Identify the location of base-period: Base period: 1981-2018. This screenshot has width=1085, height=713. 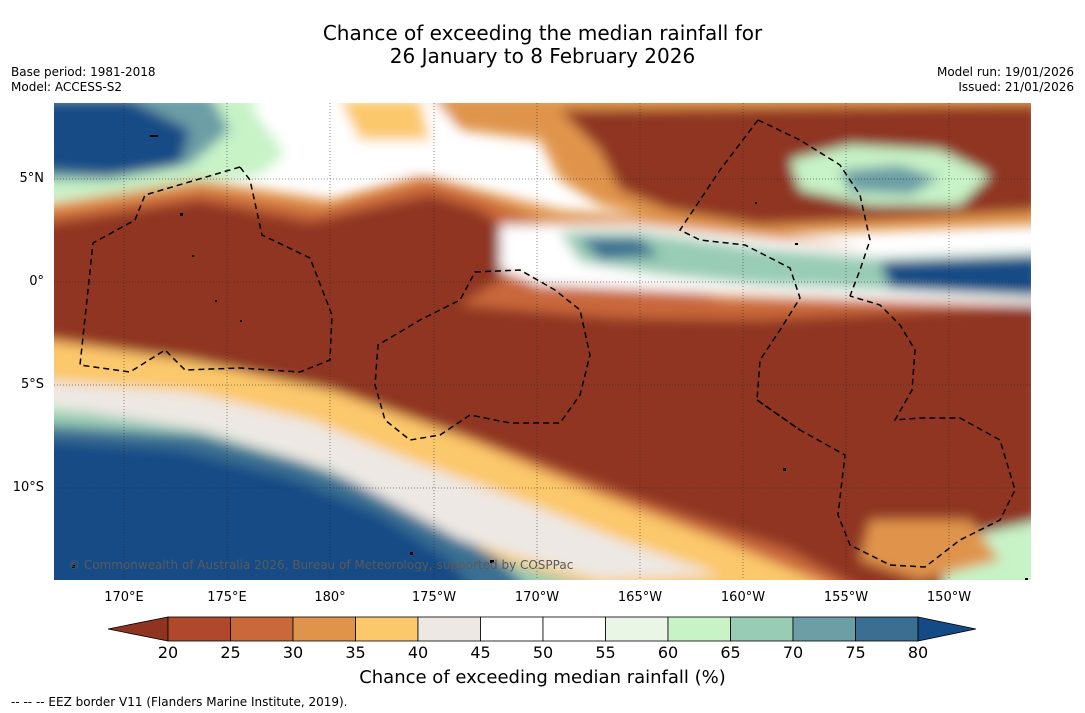
(83, 72).